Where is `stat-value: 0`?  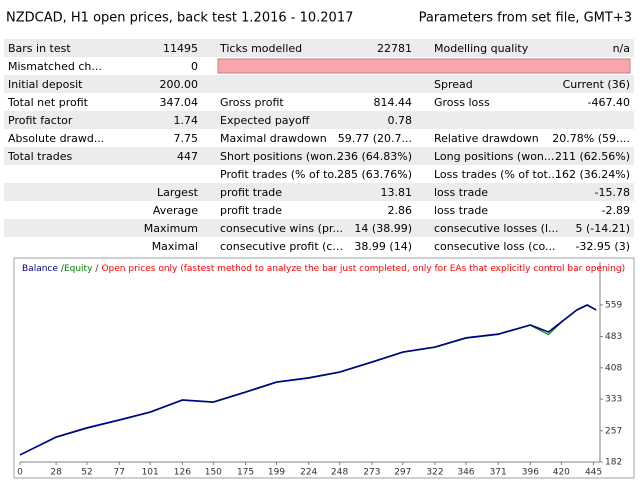 stat-value: 0 is located at coordinates (194, 66).